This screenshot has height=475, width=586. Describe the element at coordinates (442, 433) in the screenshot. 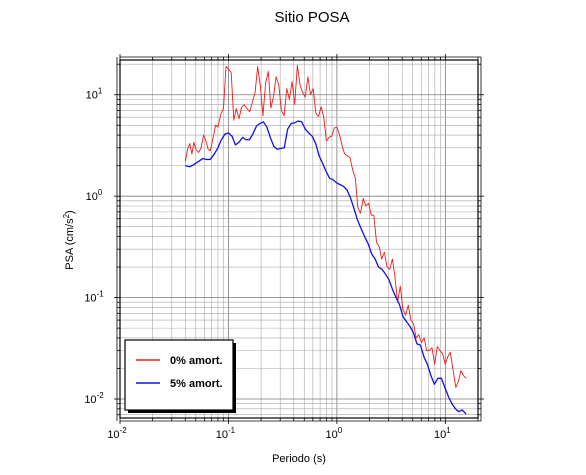

I see `x-tick-label: 10¹` at that location.